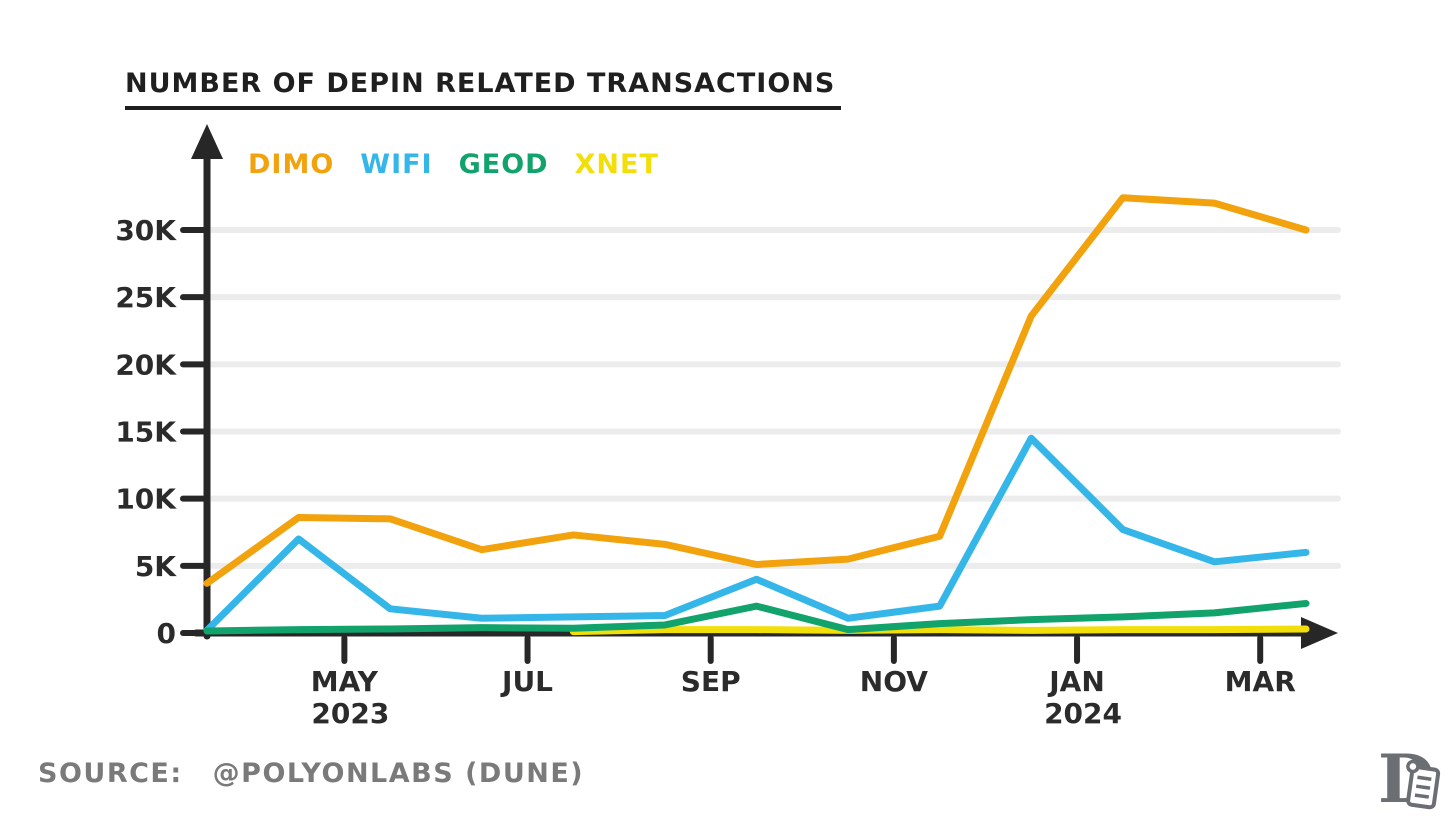 The width and height of the screenshot is (1456, 819). Describe the element at coordinates (1319, 633) in the screenshot. I see `x-axis-arrow-icon` at that location.